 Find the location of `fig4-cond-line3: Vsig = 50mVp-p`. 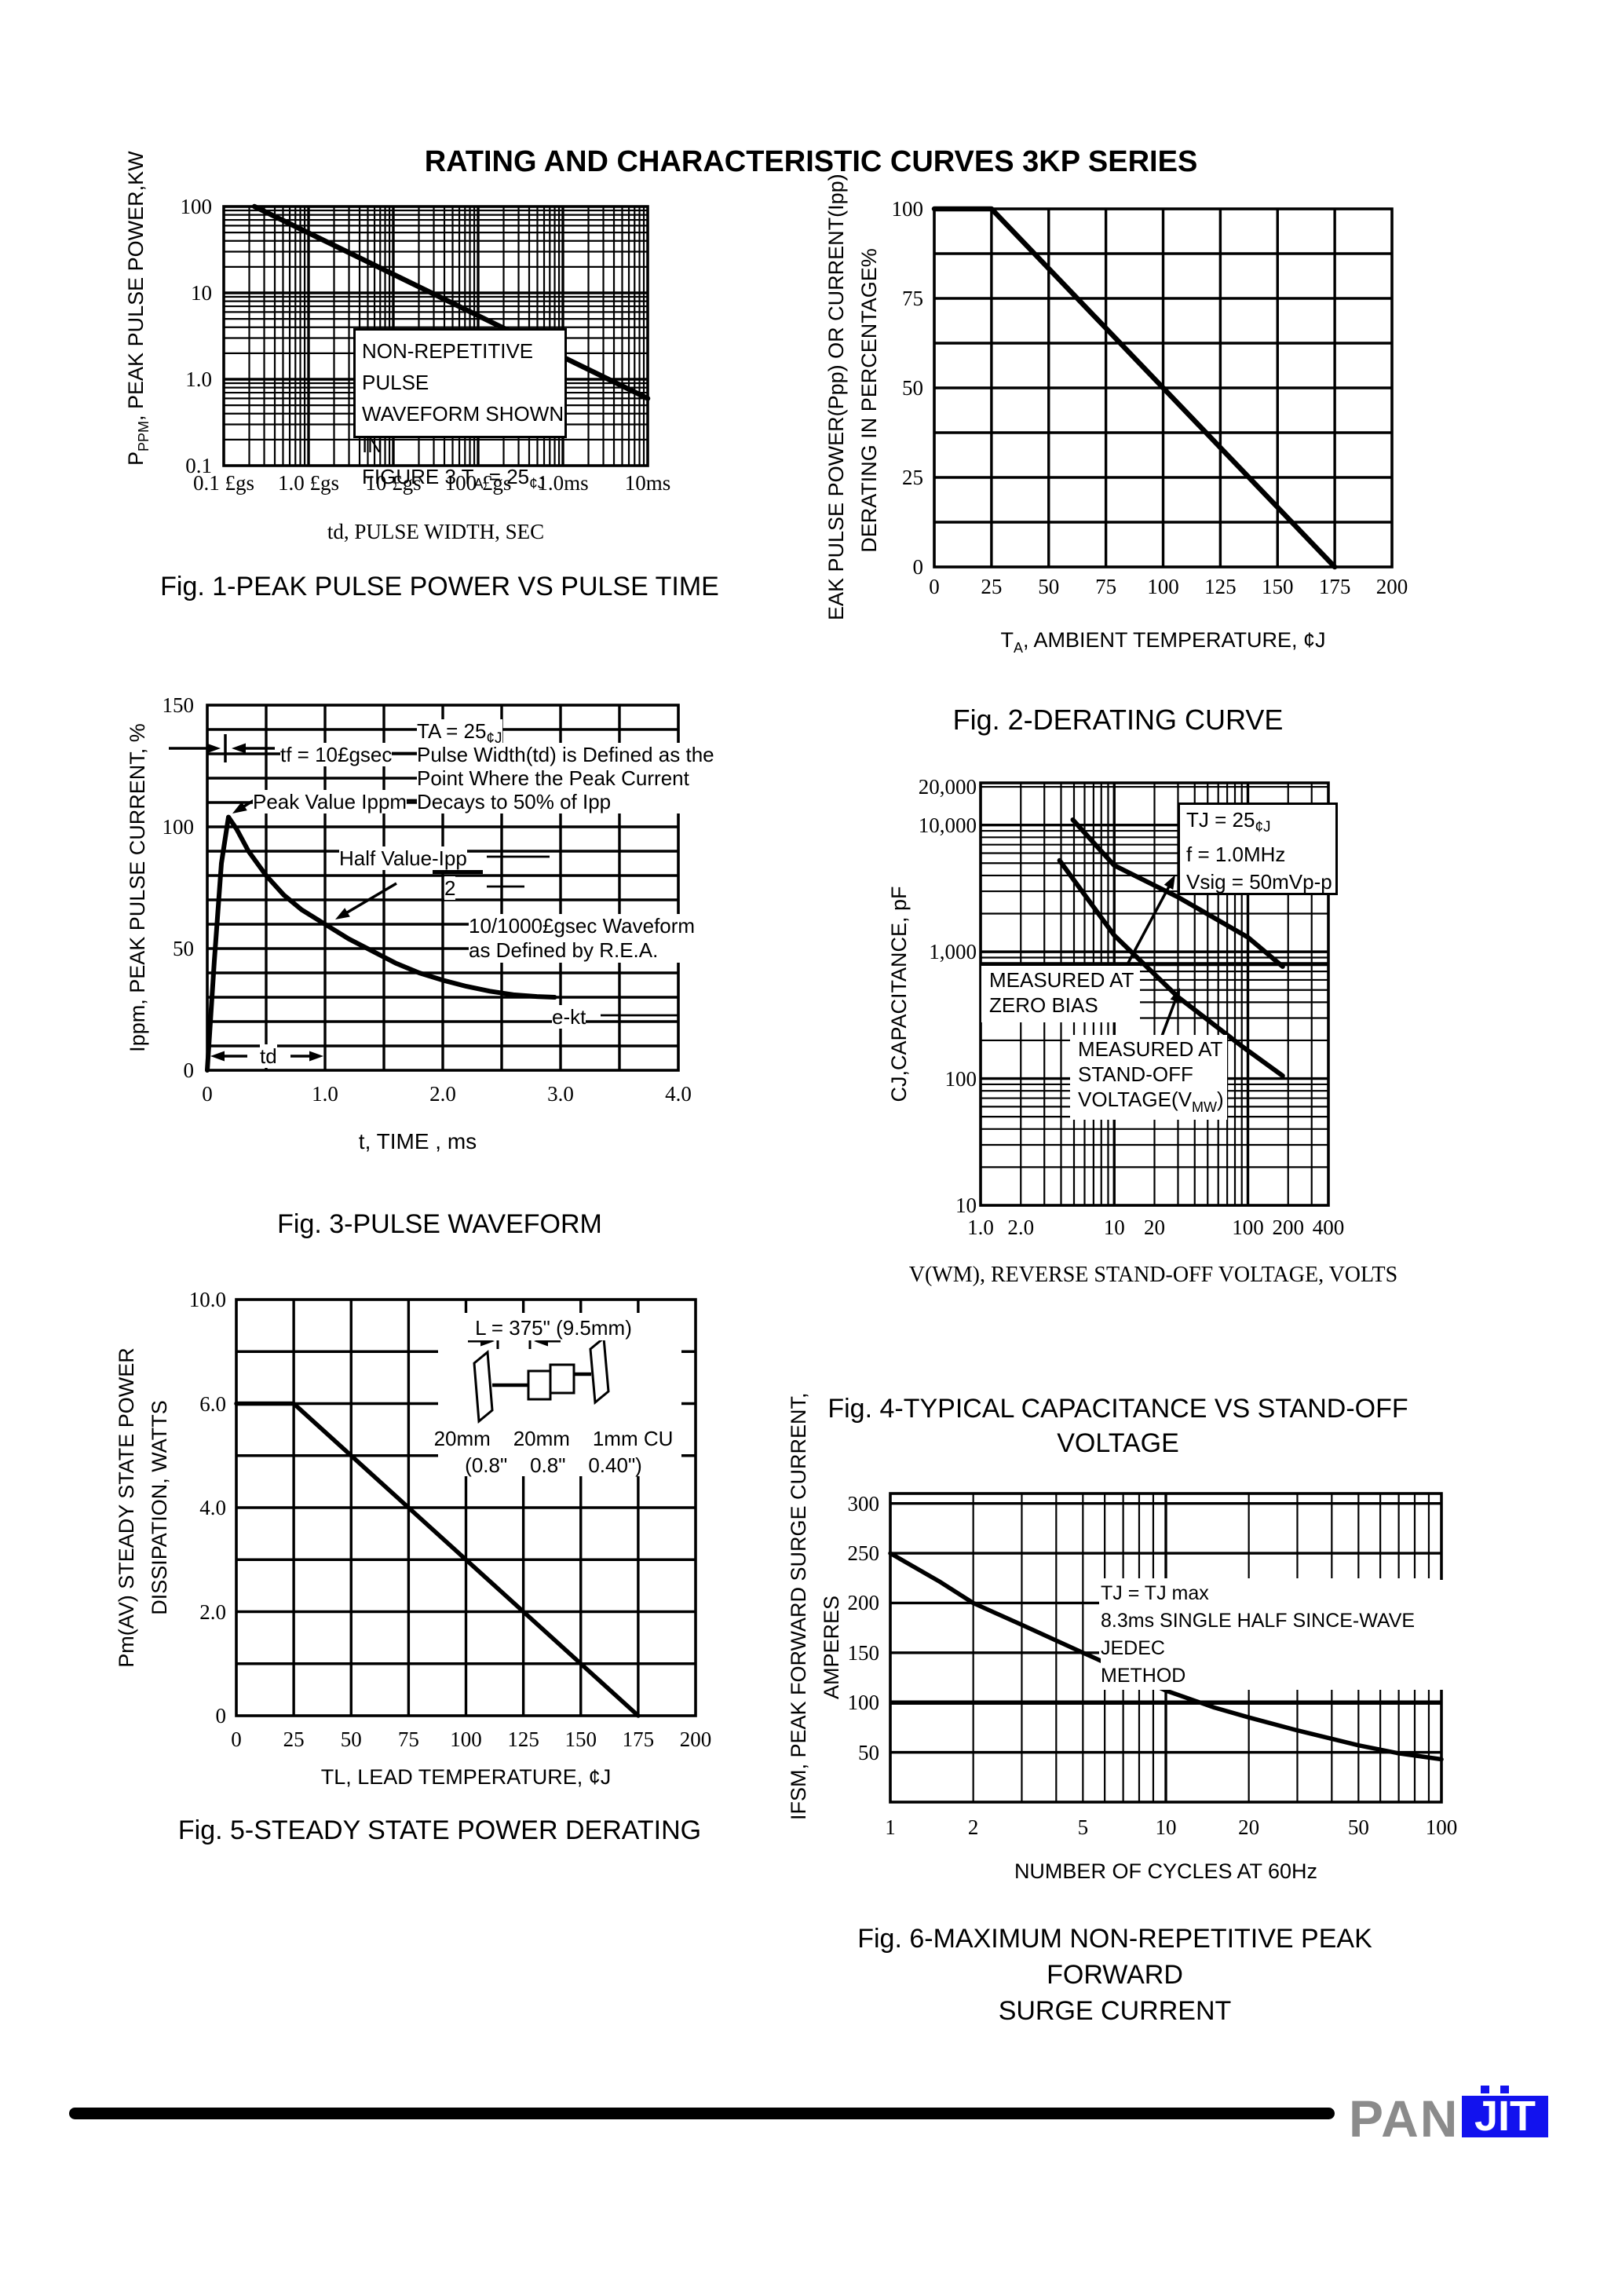

fig4-cond-line3: Vsig = 50mVp-p is located at coordinates (1259, 882).